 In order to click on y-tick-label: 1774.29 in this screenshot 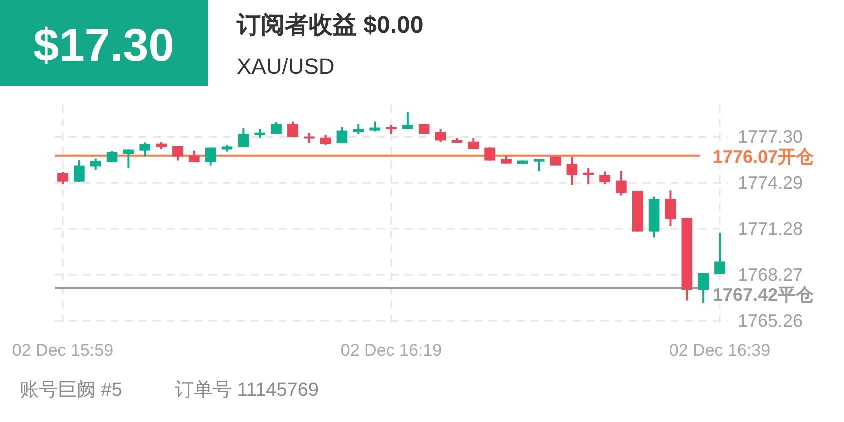, I will do `click(771, 183)`.